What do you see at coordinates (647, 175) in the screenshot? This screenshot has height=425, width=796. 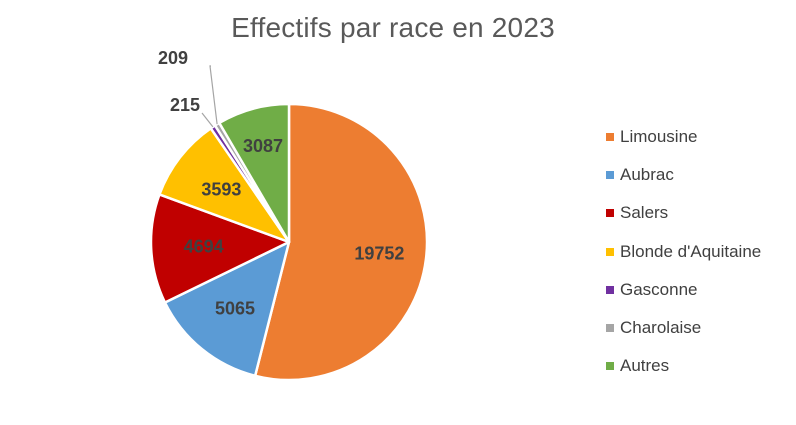 I see `legend-label: Aubrac` at bounding box center [647, 175].